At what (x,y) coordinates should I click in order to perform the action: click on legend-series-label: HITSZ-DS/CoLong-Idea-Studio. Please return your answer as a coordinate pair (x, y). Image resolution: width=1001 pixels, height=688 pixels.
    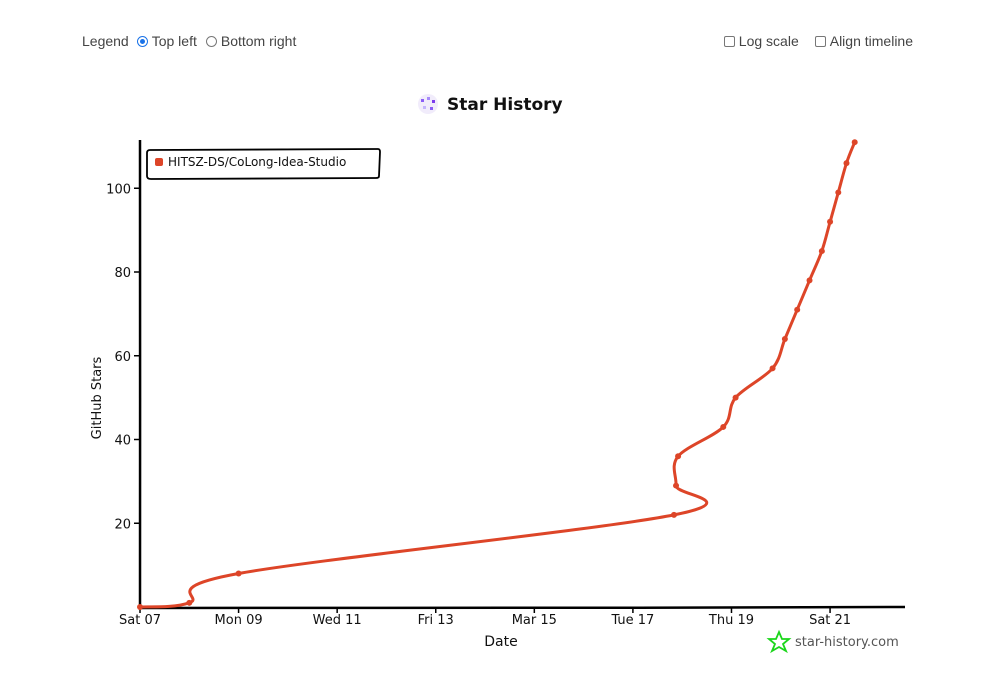
    Looking at the image, I should click on (257, 162).